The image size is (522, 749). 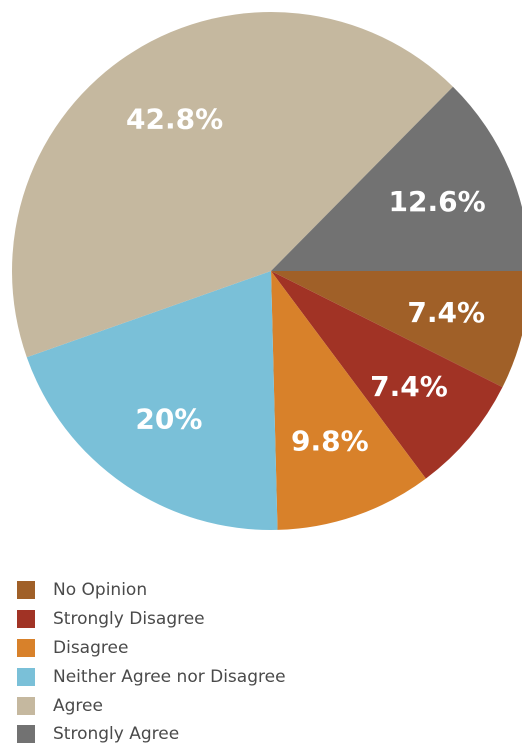 I want to click on slice-label: 12.6%, so click(x=437, y=201).